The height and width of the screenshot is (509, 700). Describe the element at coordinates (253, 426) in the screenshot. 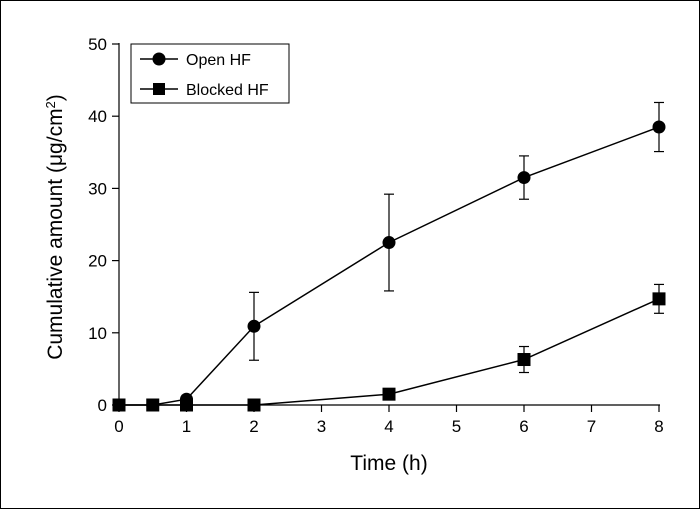

I see `x-tick-label: 2` at that location.